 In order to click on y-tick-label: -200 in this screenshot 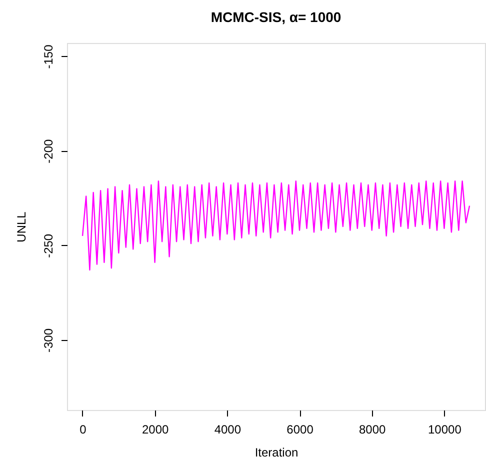, I will do `click(49, 151)`.